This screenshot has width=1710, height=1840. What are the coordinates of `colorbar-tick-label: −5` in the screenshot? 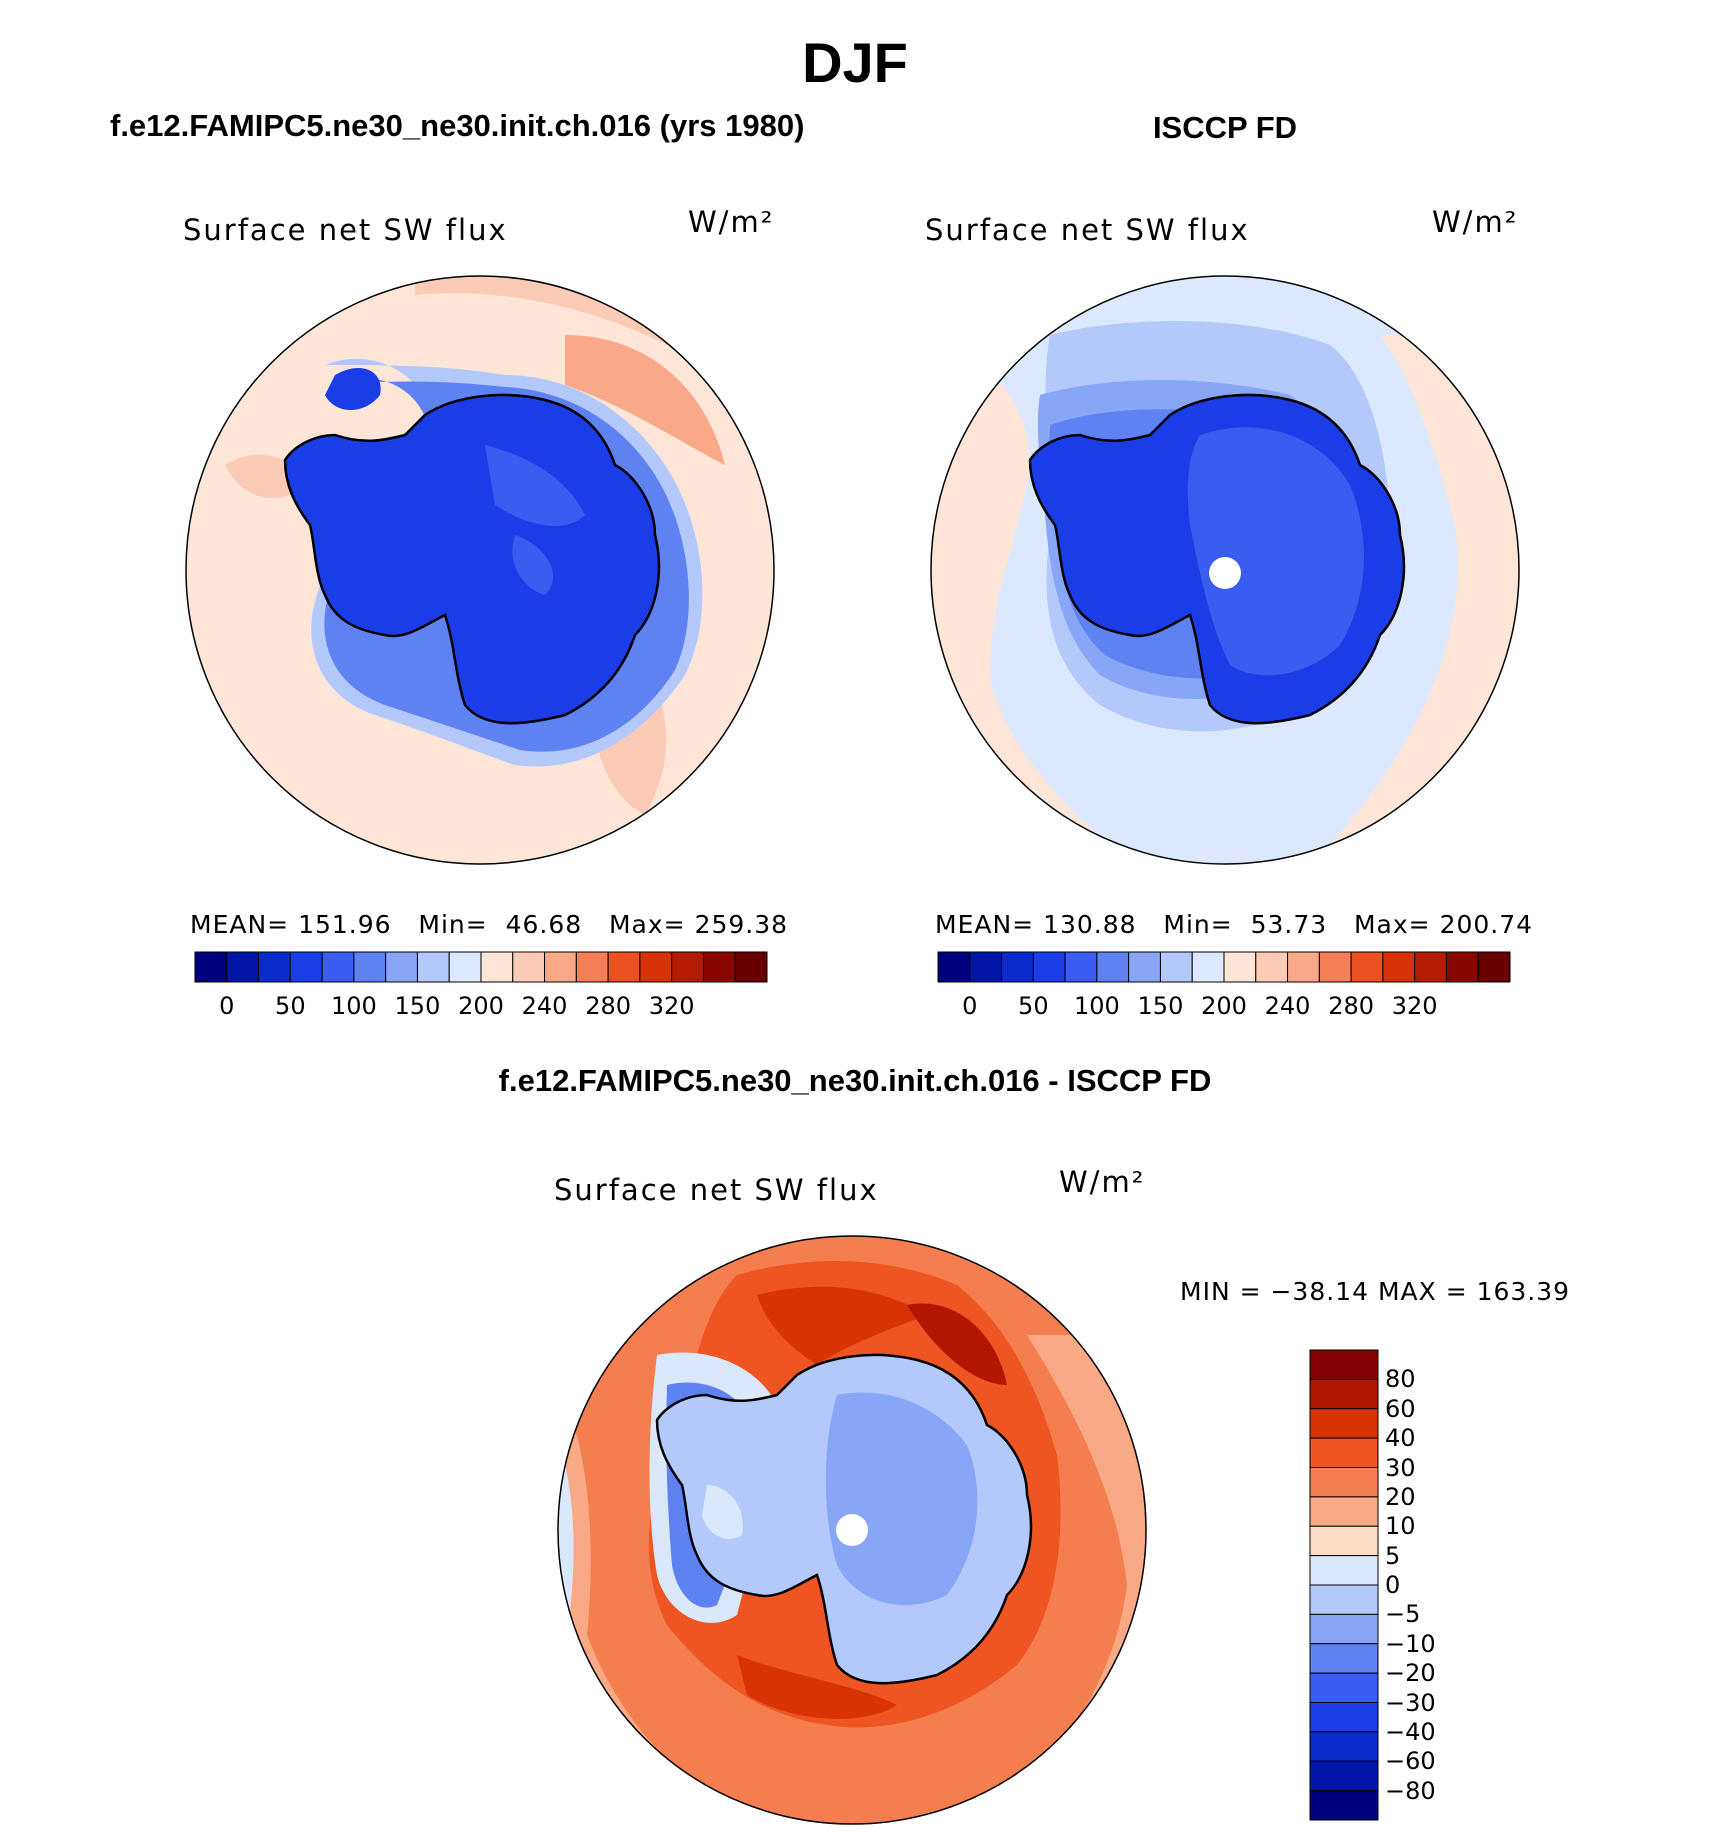 It's located at (1403, 1614).